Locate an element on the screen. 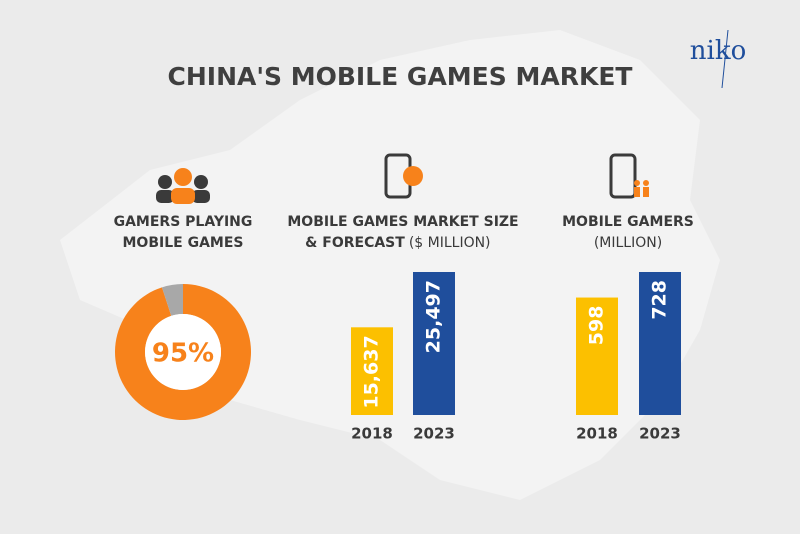 This screenshot has height=534, width=800. logo-stroke is located at coordinates (725, 59).